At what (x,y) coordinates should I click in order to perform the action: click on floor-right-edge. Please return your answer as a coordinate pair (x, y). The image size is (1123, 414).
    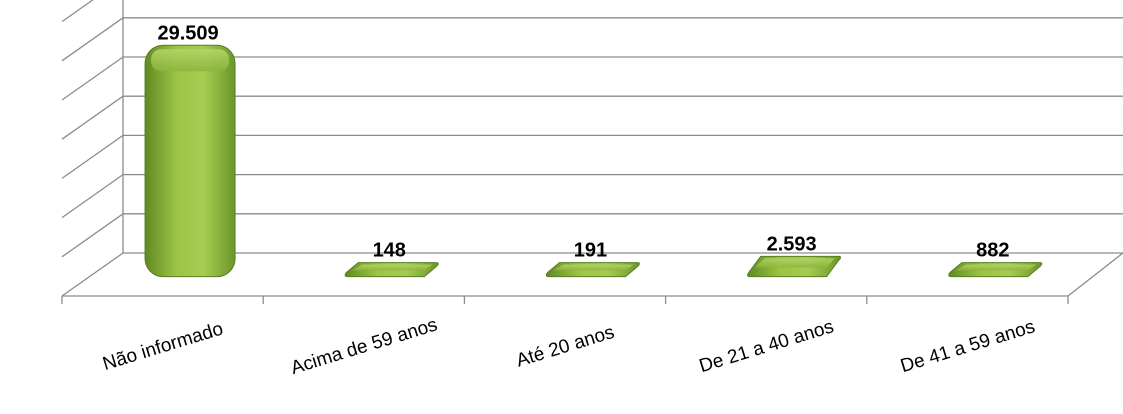
    Looking at the image, I should click on (1095, 274).